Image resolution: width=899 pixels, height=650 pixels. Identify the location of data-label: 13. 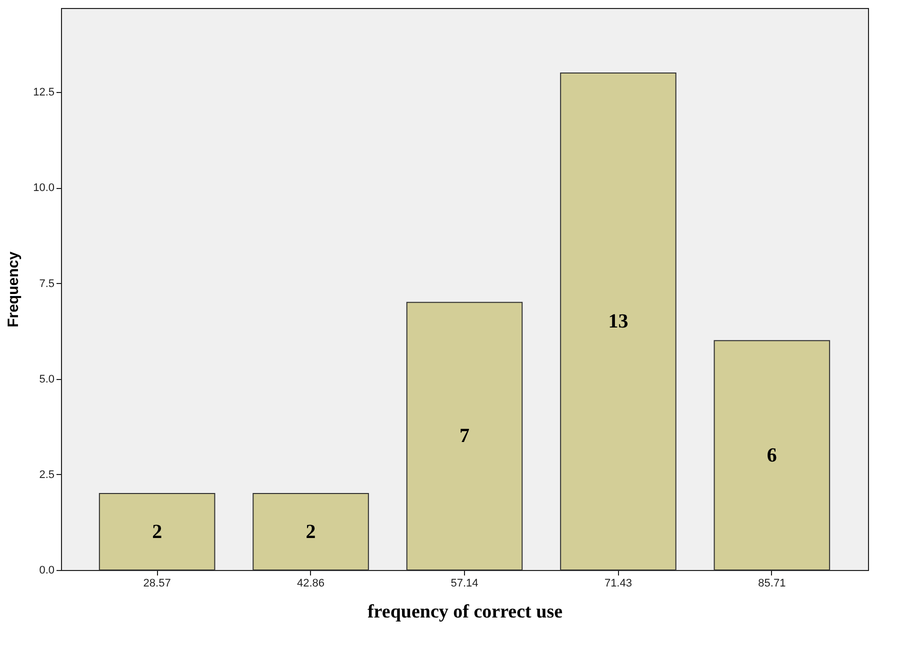
(618, 321).